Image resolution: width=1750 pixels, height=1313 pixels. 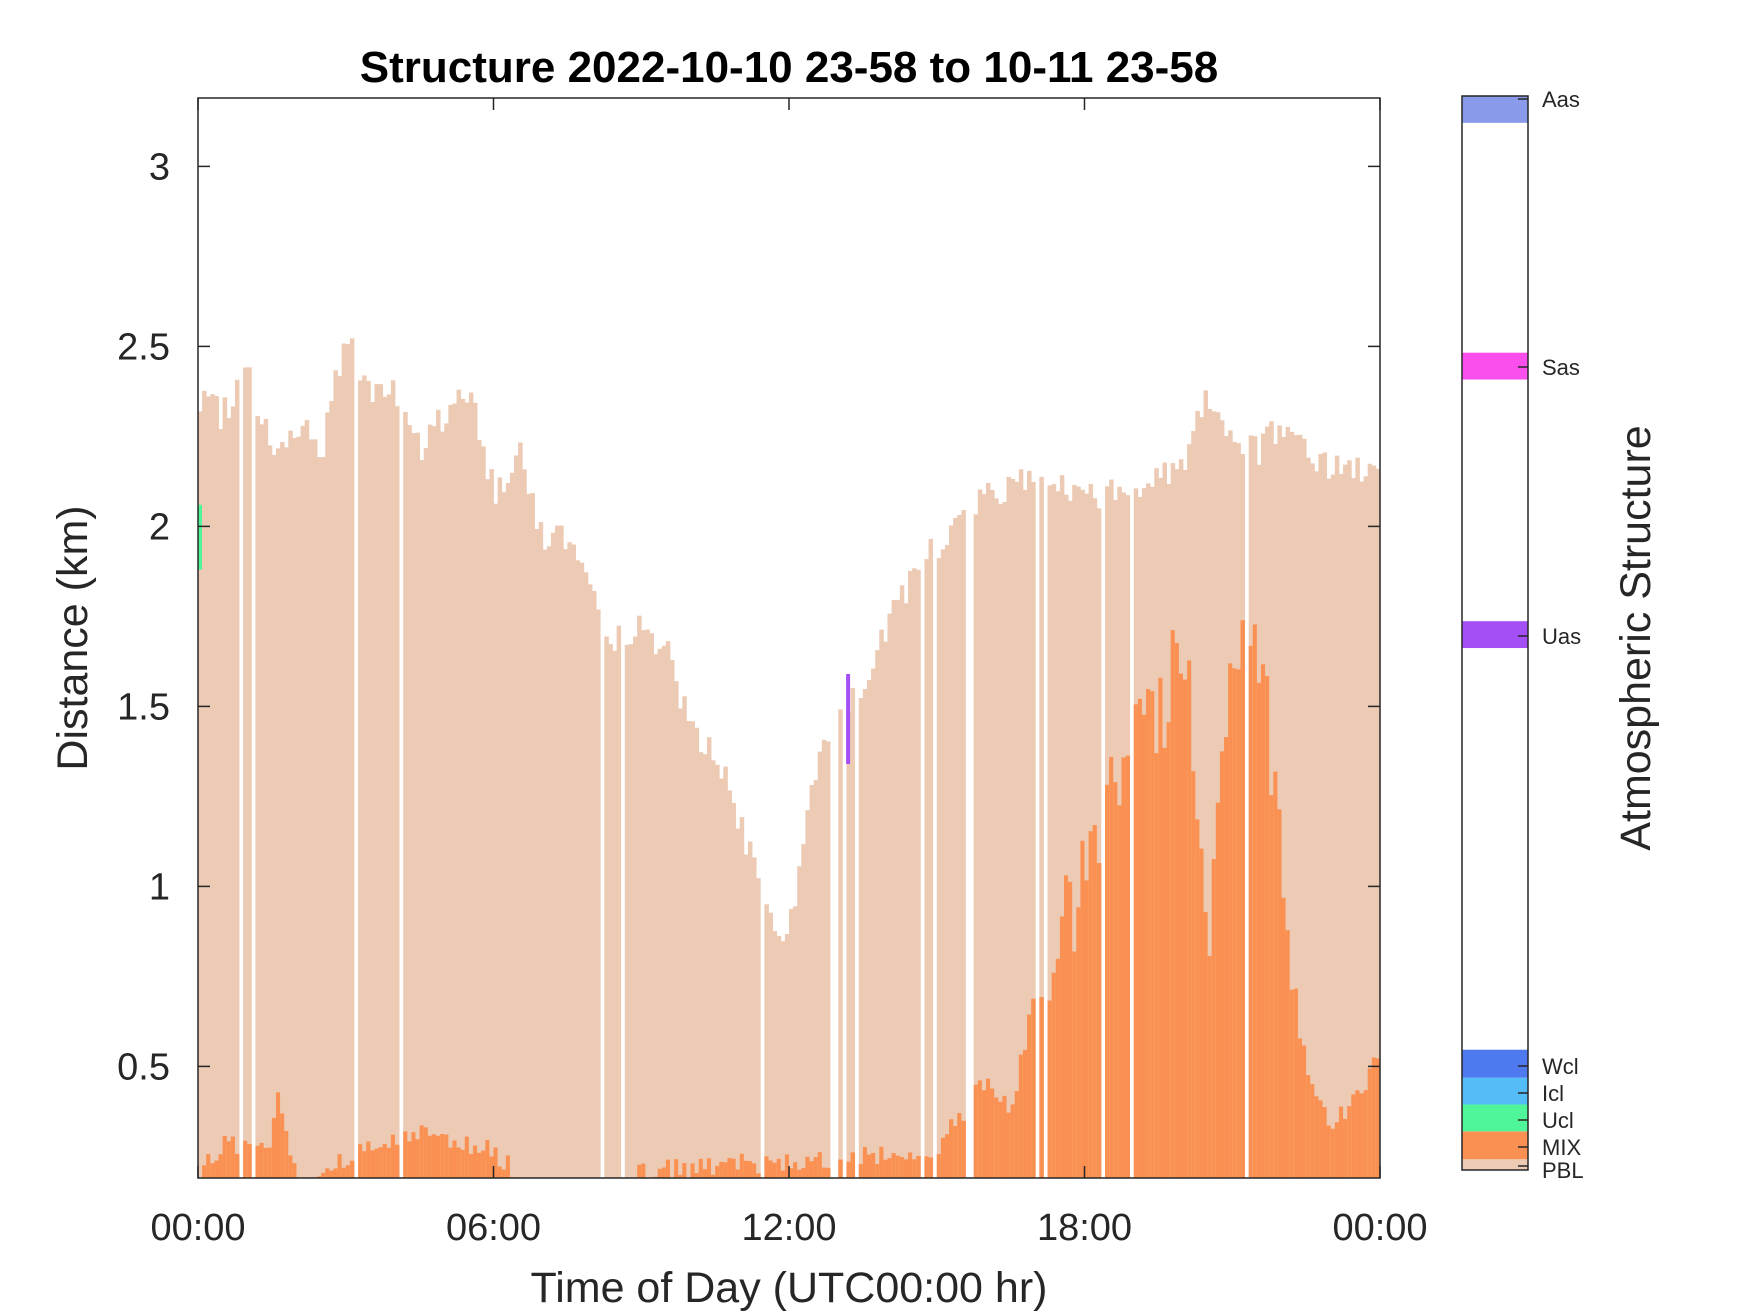 I want to click on x-tick-label: 18:00, so click(x=1084, y=1228).